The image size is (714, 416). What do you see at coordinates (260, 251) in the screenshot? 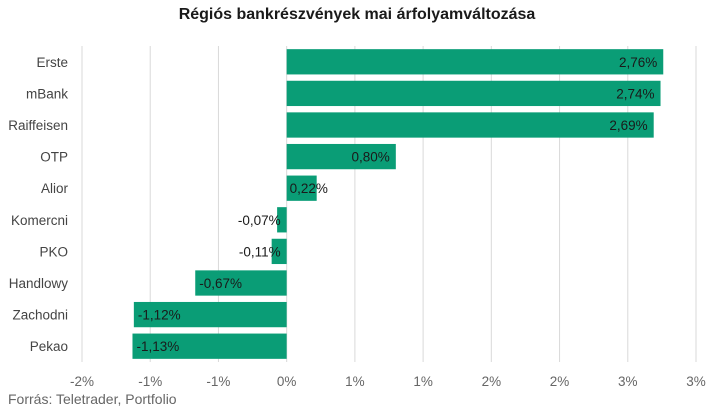
I see `value-label: -0,11%` at bounding box center [260, 251].